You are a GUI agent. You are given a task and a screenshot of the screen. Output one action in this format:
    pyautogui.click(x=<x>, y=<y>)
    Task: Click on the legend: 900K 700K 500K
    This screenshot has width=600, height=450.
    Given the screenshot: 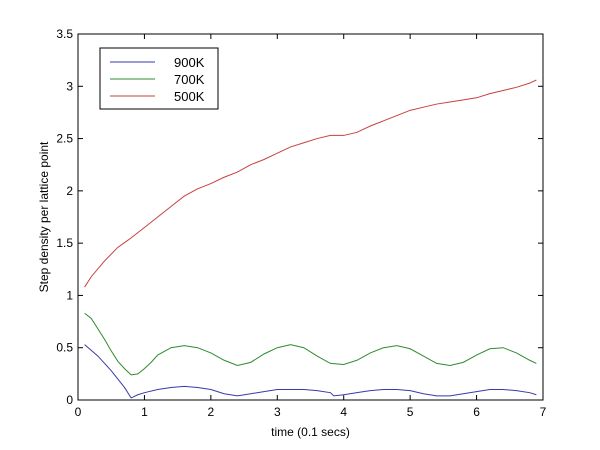 What is the action you would take?
    pyautogui.click(x=159, y=78)
    